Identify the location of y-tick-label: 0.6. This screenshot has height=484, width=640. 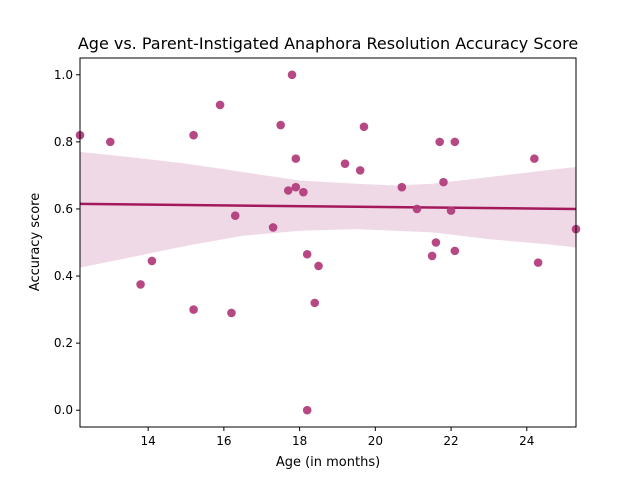
(63, 209).